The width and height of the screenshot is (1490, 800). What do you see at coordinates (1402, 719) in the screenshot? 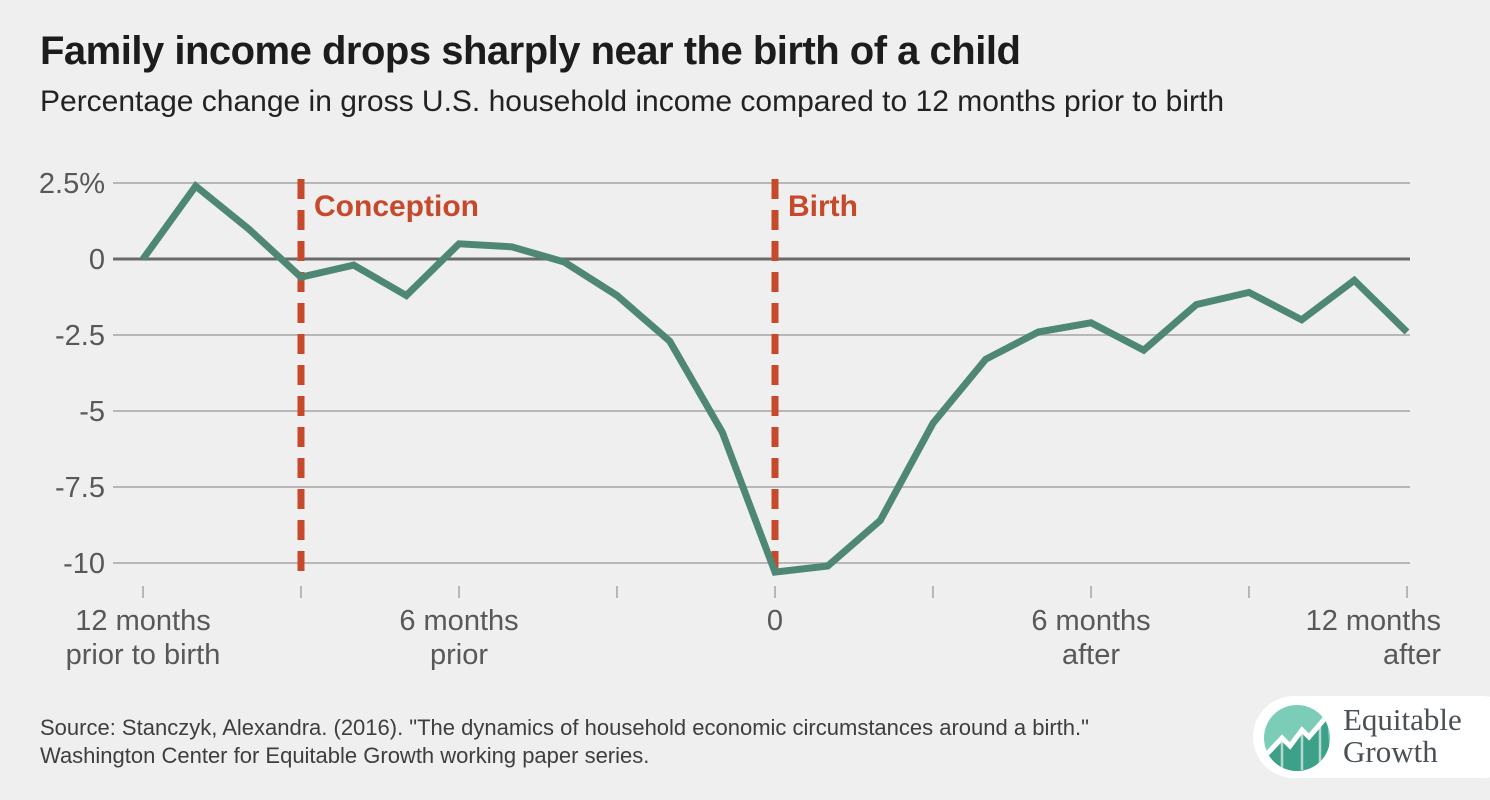
I see `logo-word-equitable: Equitable` at bounding box center [1402, 719].